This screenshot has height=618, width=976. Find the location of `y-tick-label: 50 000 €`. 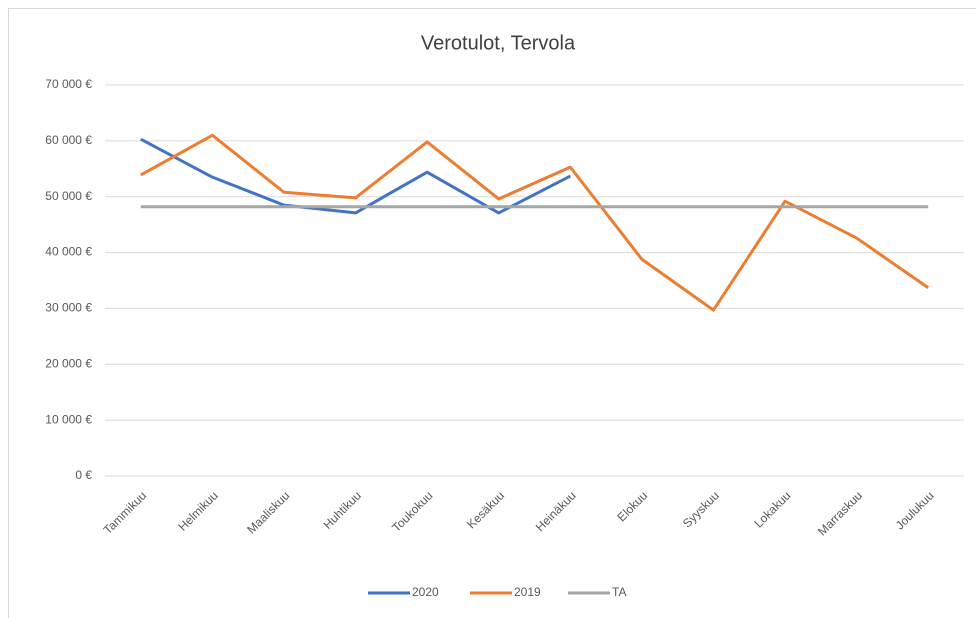

y-tick-label: 50 000 € is located at coordinates (68, 196).